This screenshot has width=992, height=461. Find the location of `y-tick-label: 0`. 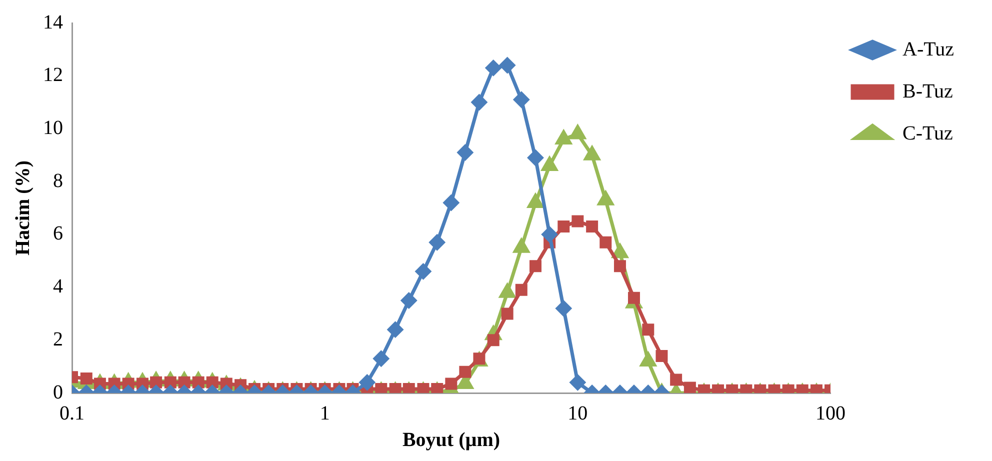

y-tick-label: 0 is located at coordinates (58, 392).